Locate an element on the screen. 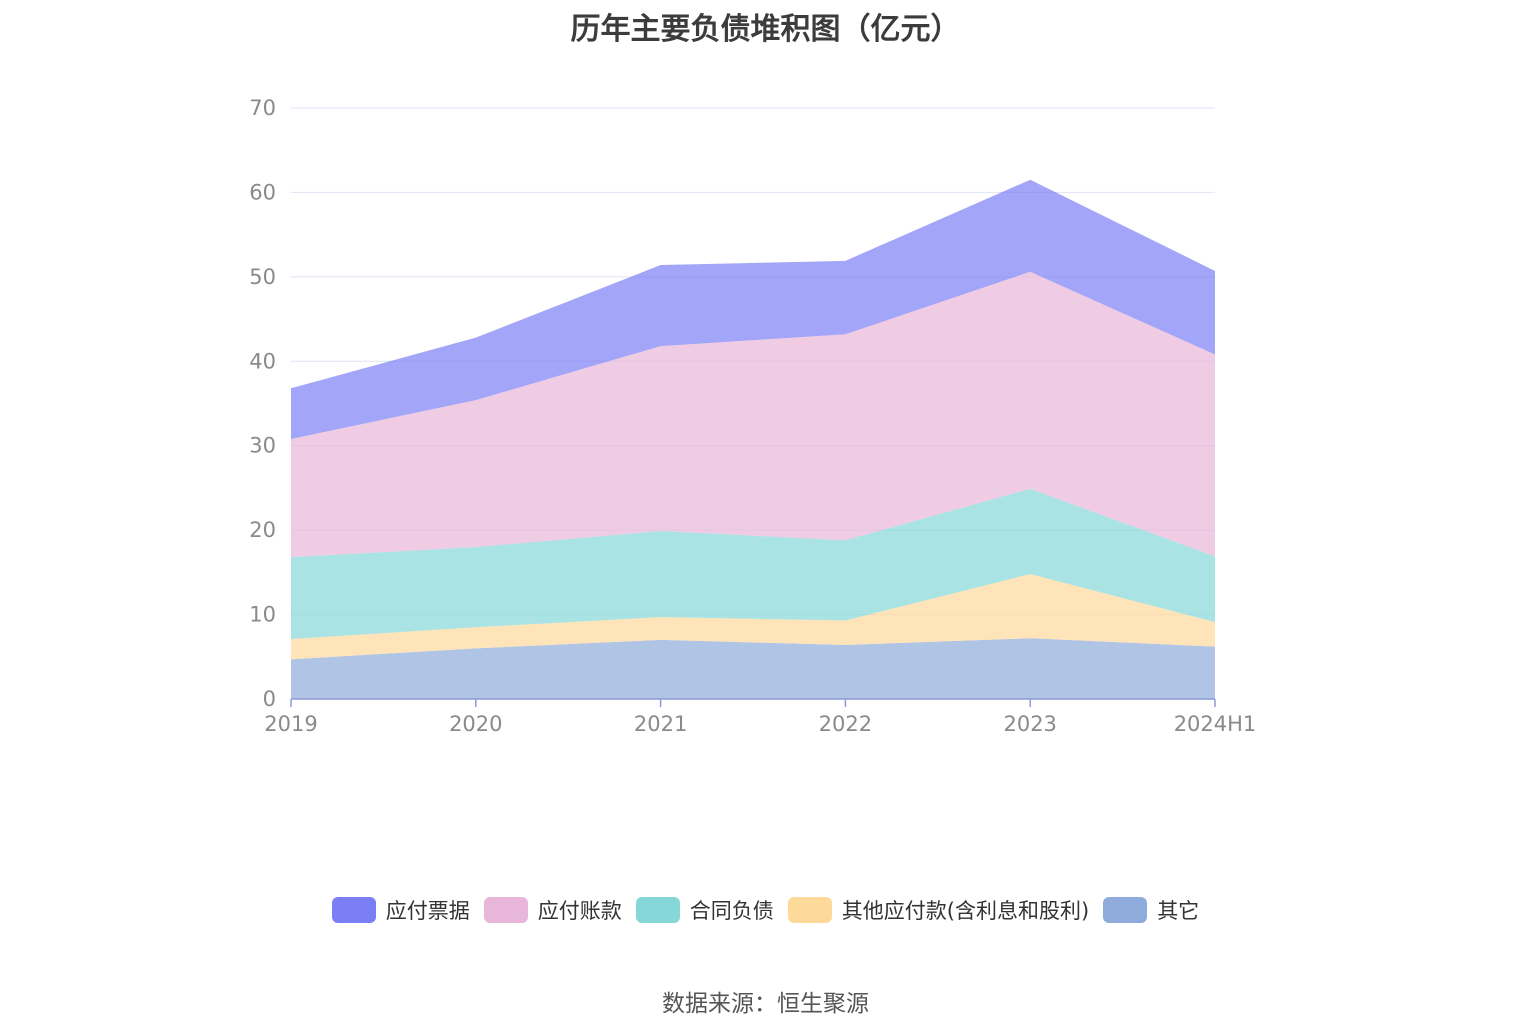 Image resolution: width=1531 pixels, height=1034 pixels. chart-legend: 应付票据 应付账款 合同负债 其他应付款(含利息和股利) 其它 is located at coordinates (765, 910).